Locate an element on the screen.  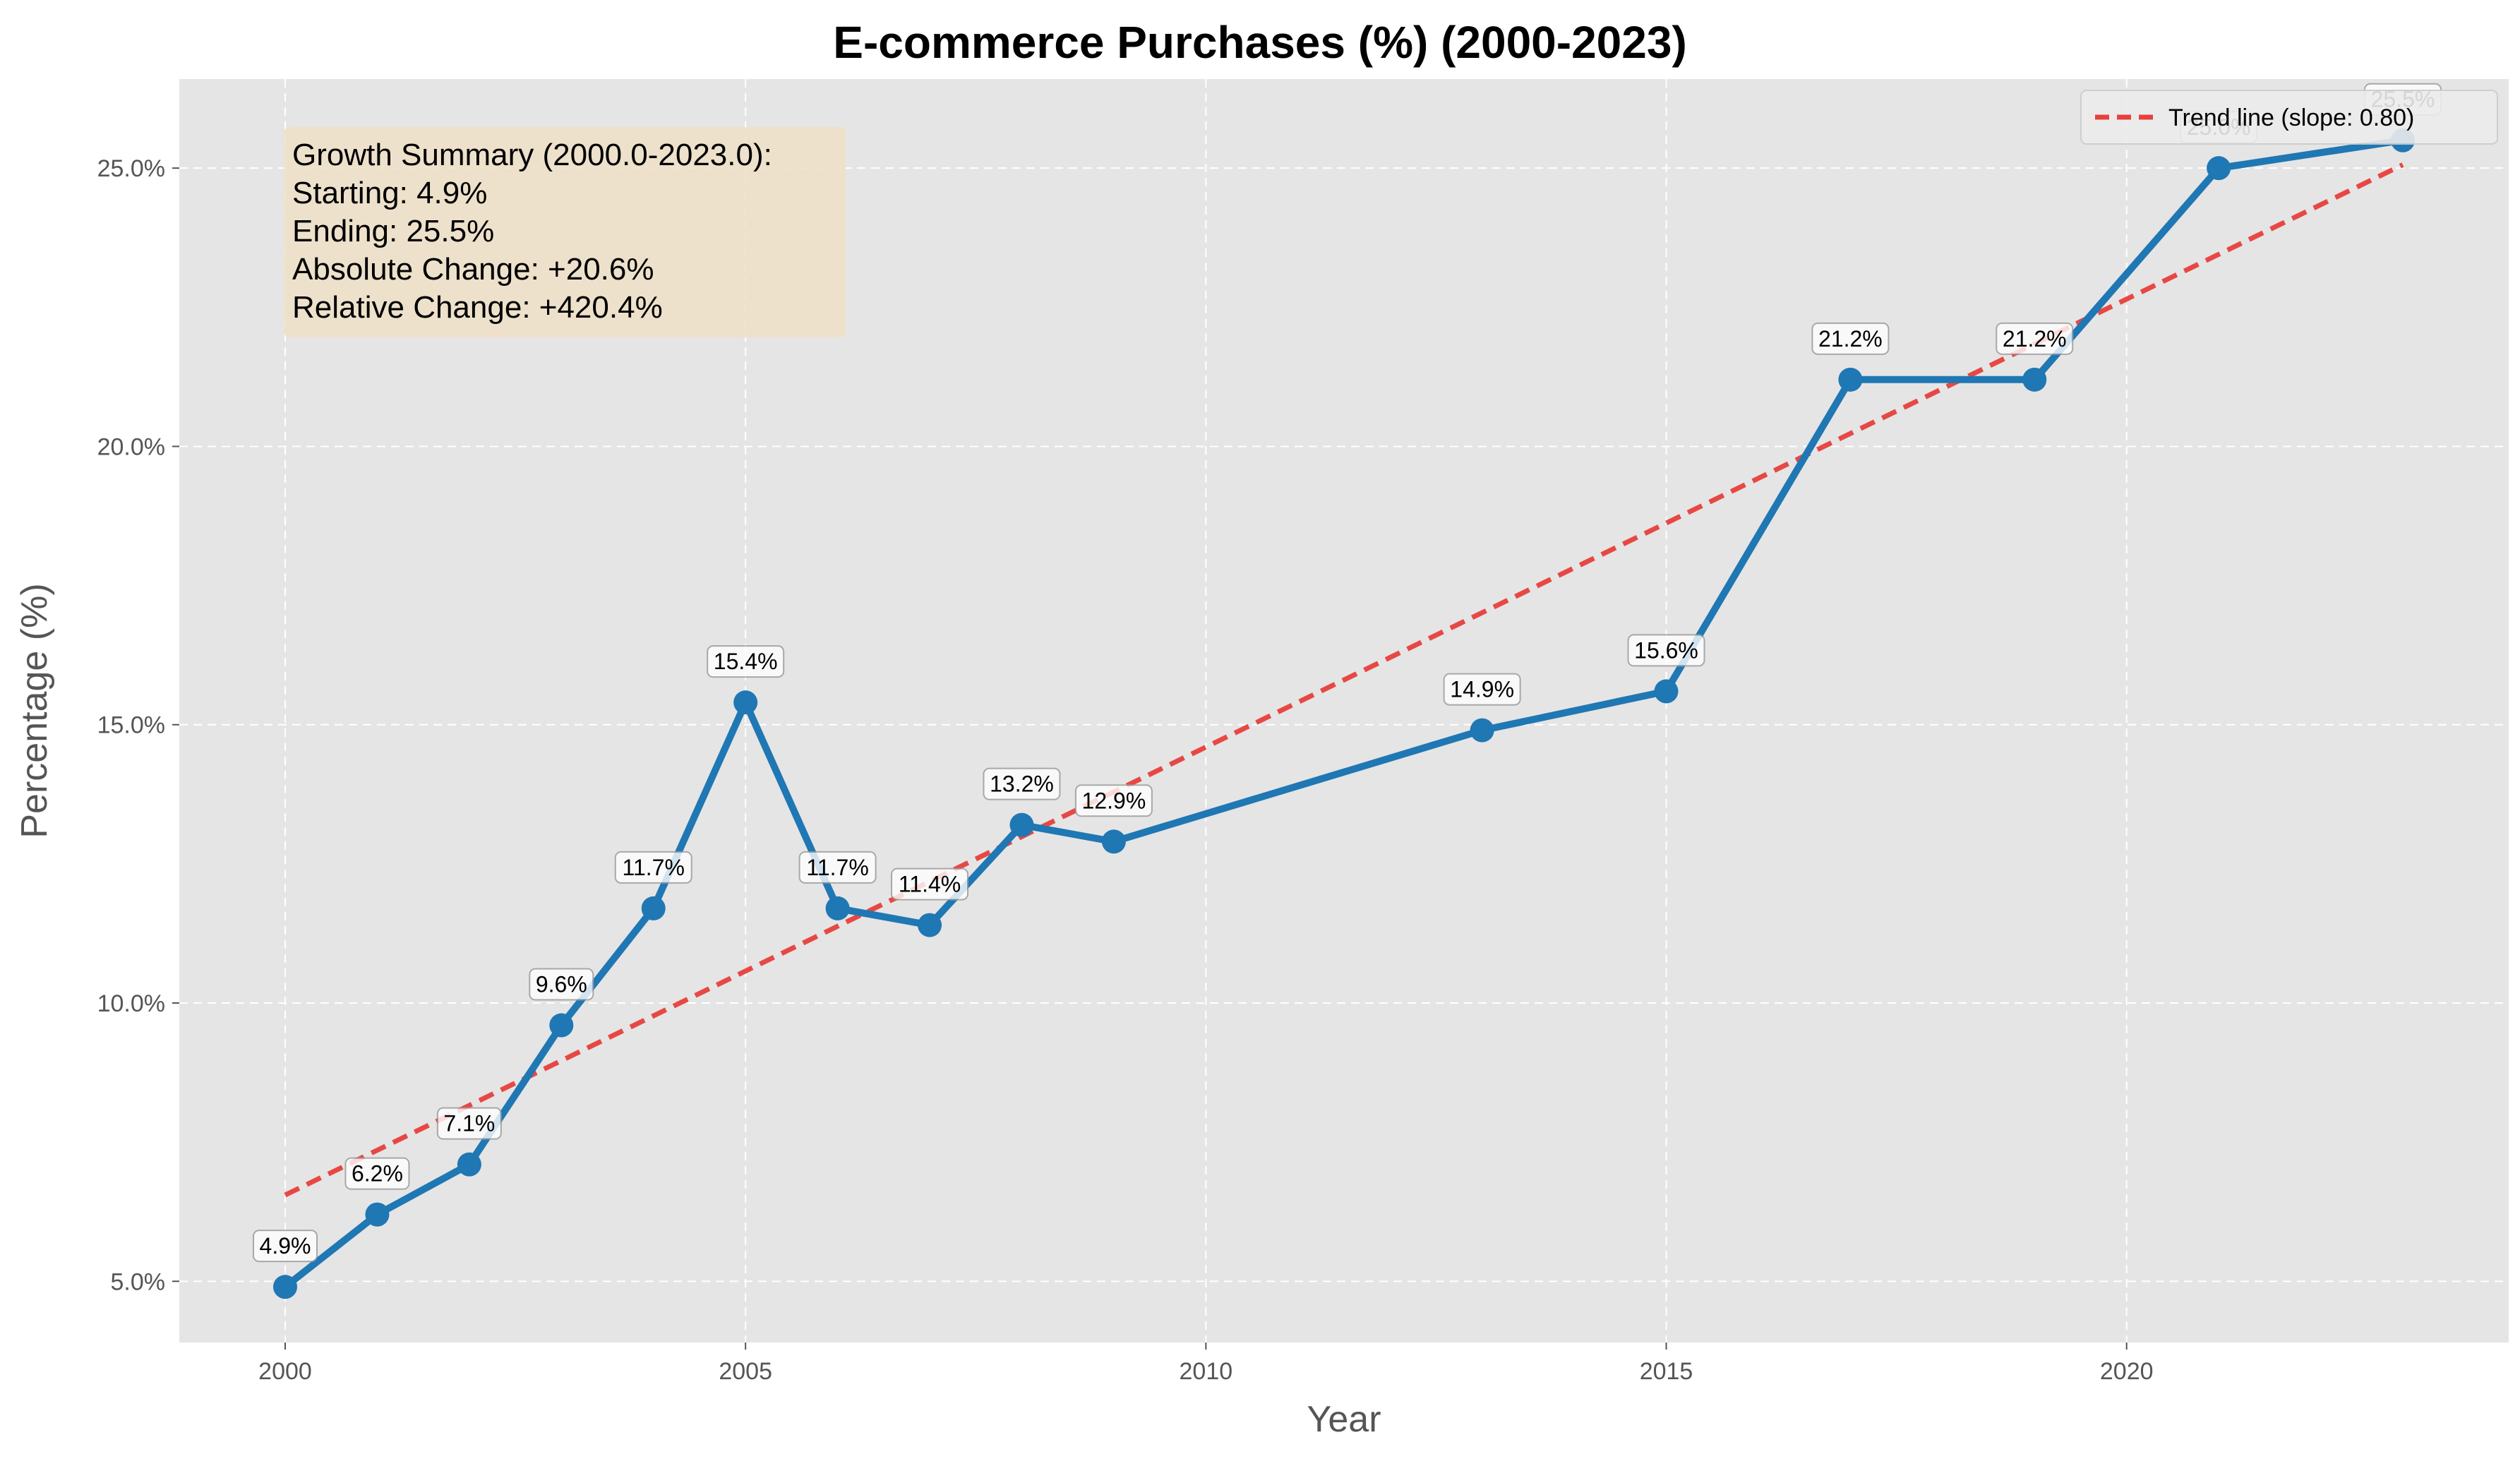
data-label: 7.1% is located at coordinates (469, 1123).